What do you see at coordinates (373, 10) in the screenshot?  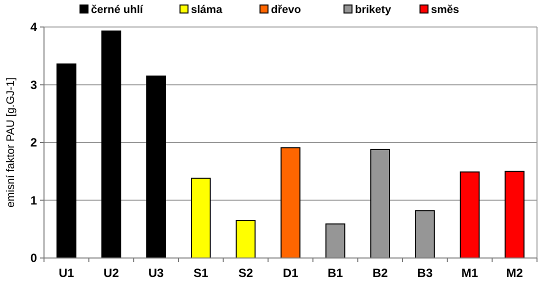 I see `legend-label: brikety` at bounding box center [373, 10].